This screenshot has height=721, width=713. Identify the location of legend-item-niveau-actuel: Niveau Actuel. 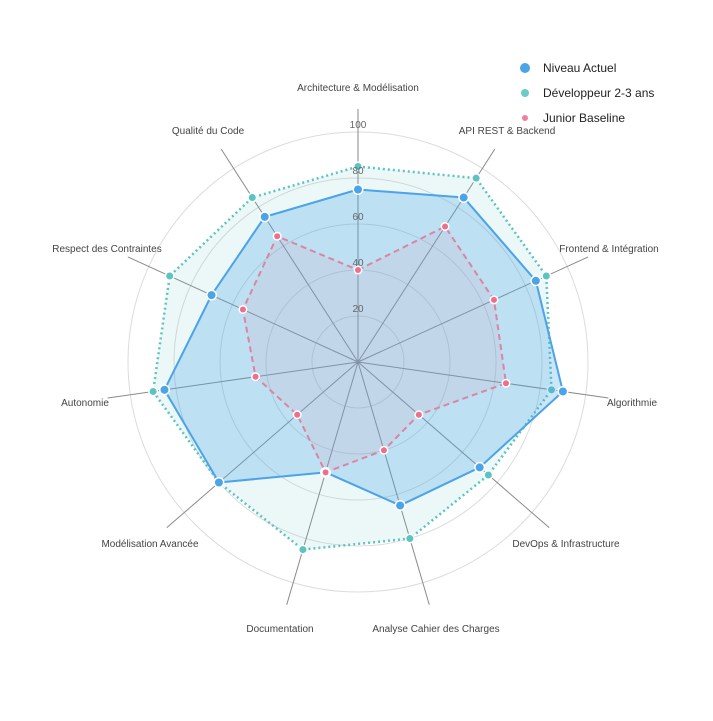
(587, 67).